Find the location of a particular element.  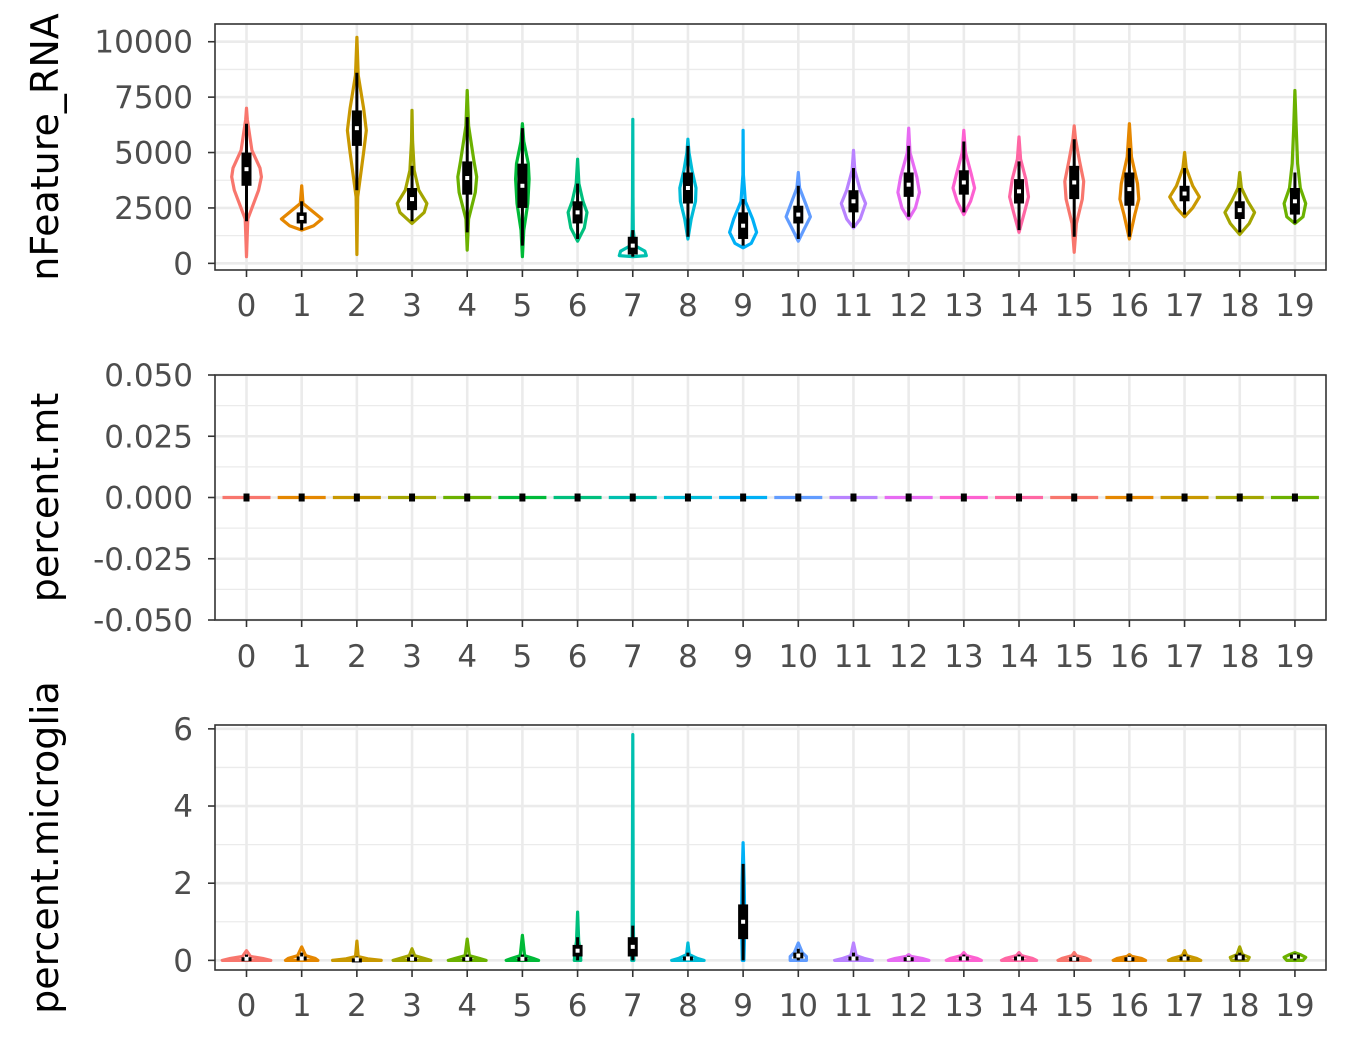

x-tick-label: 17 is located at coordinates (1184, 1006).